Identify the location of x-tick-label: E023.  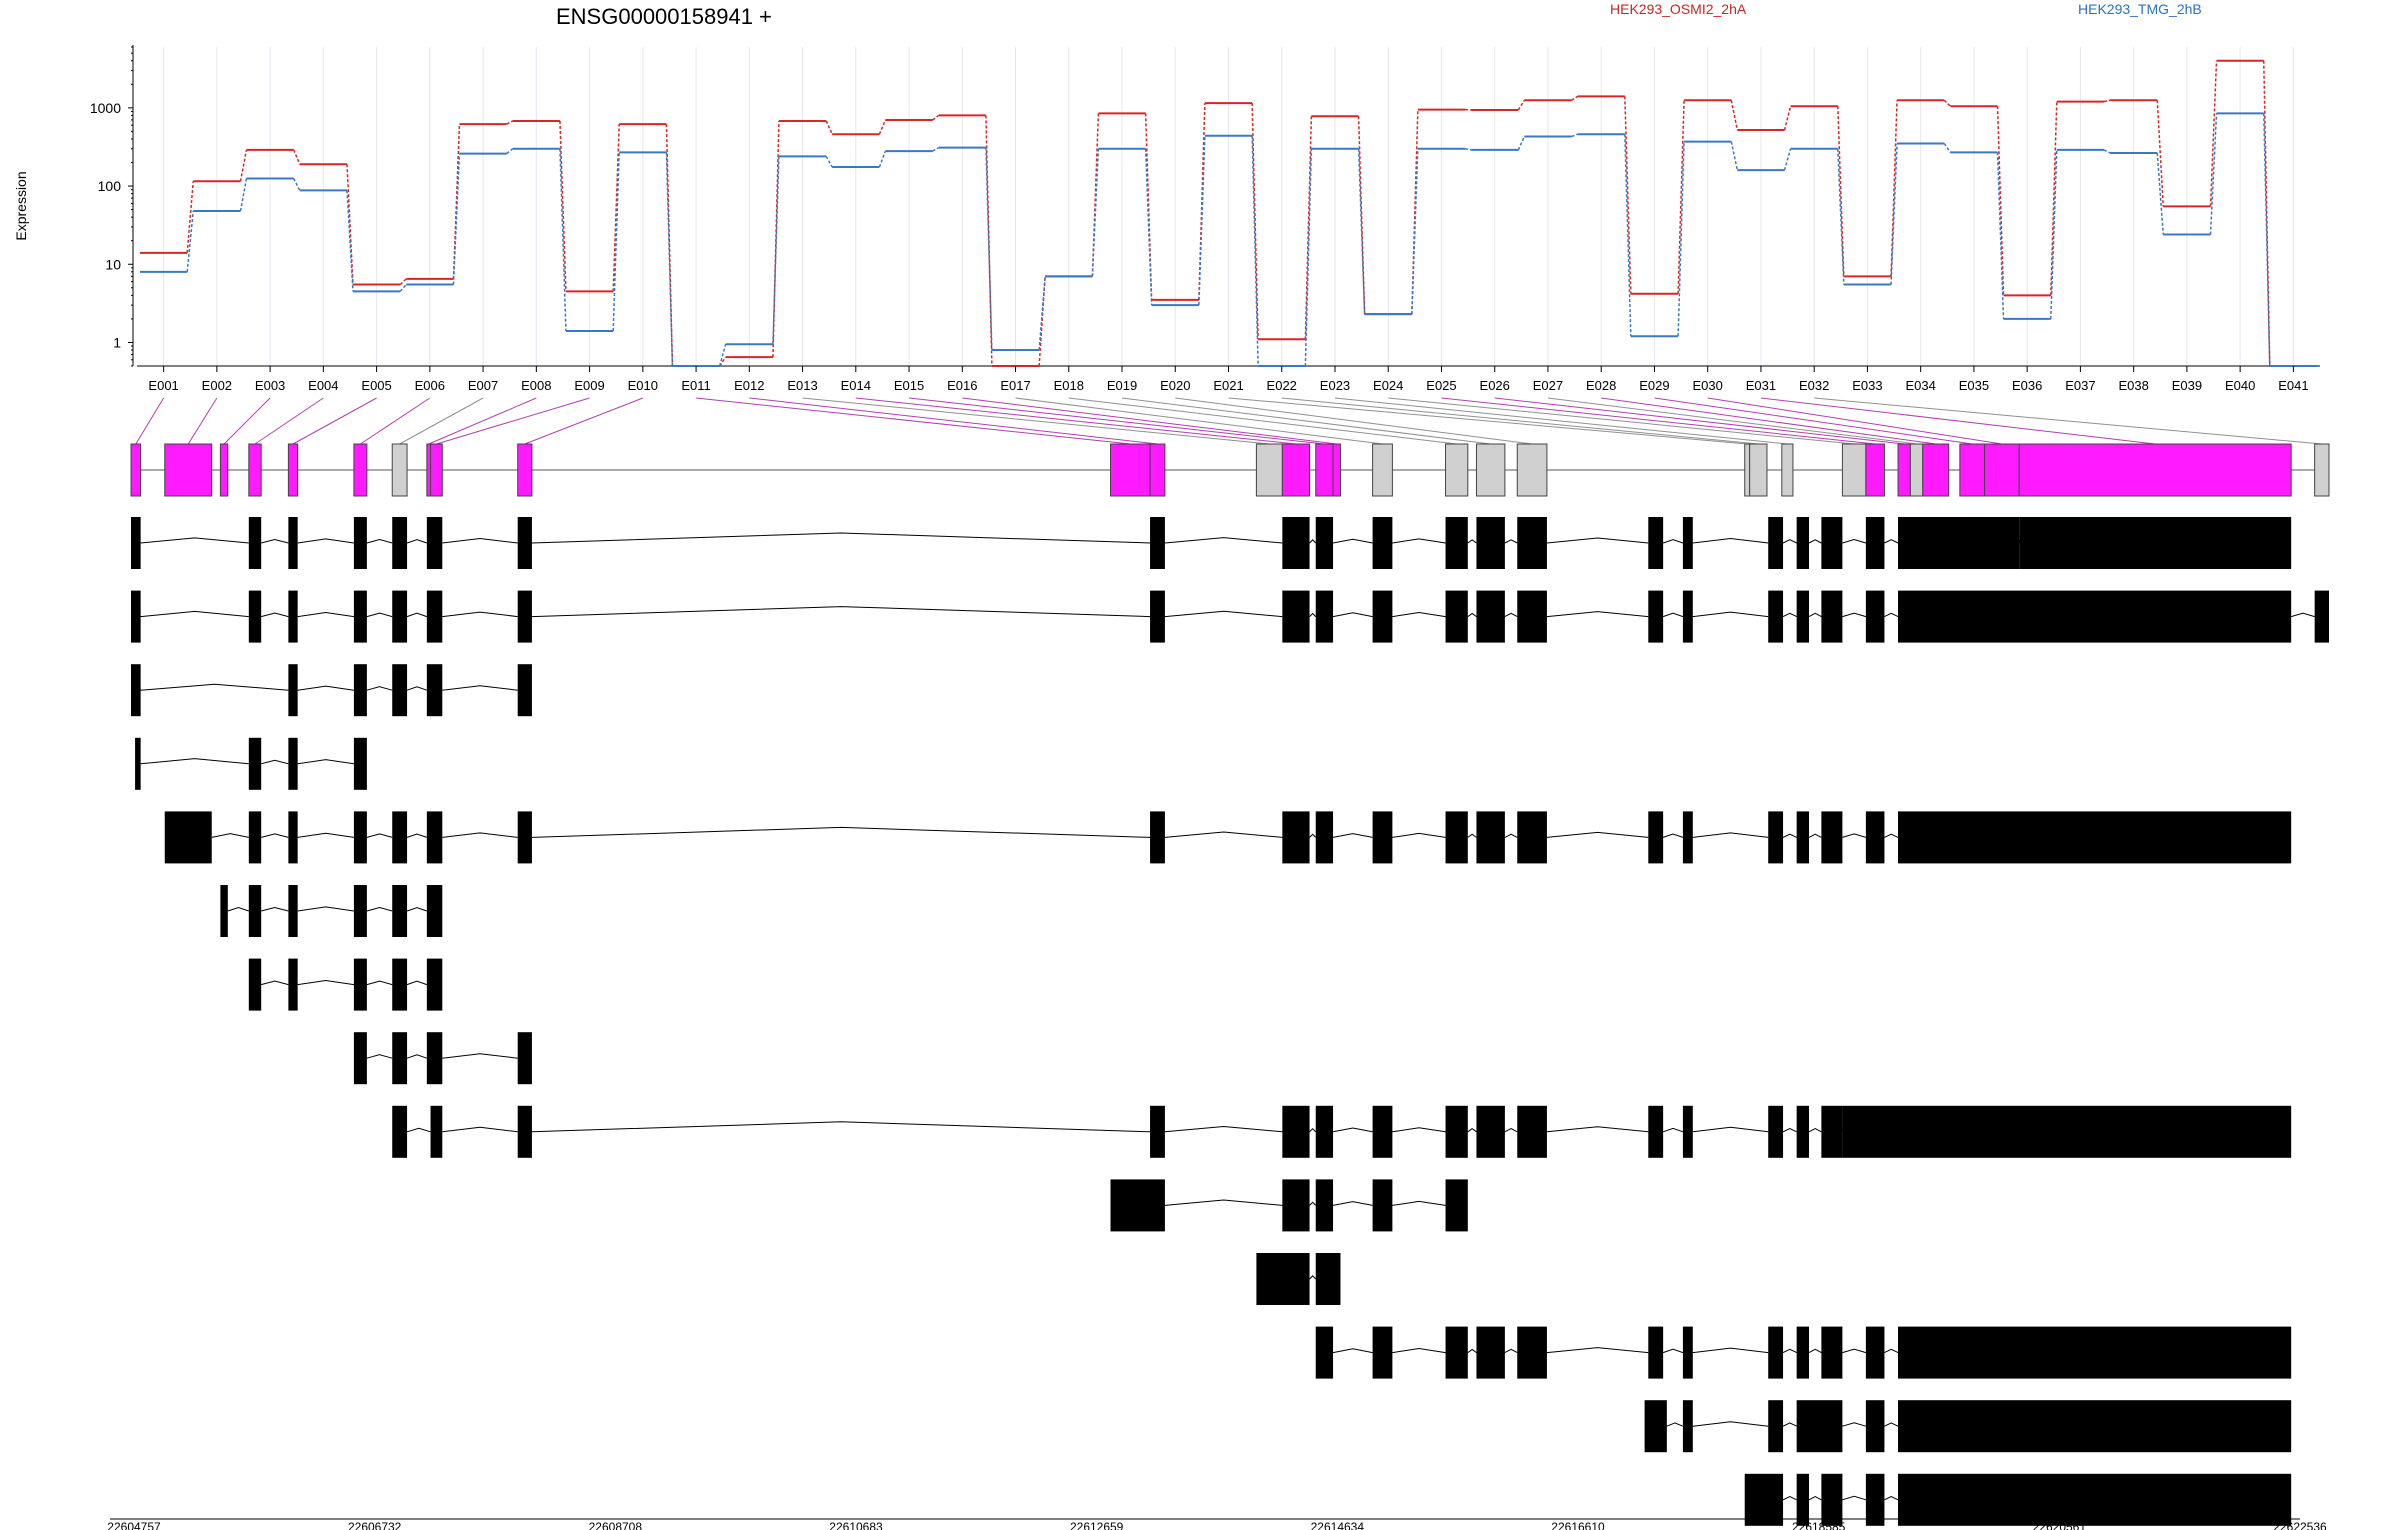
(1335, 385).